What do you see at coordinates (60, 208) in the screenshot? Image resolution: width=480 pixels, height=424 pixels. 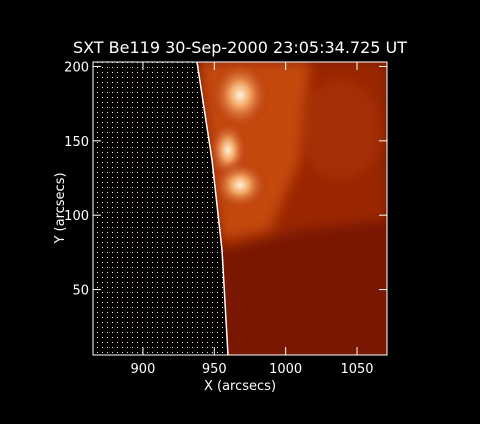 I see `y-axis-label: Y (arcsecs)` at bounding box center [60, 208].